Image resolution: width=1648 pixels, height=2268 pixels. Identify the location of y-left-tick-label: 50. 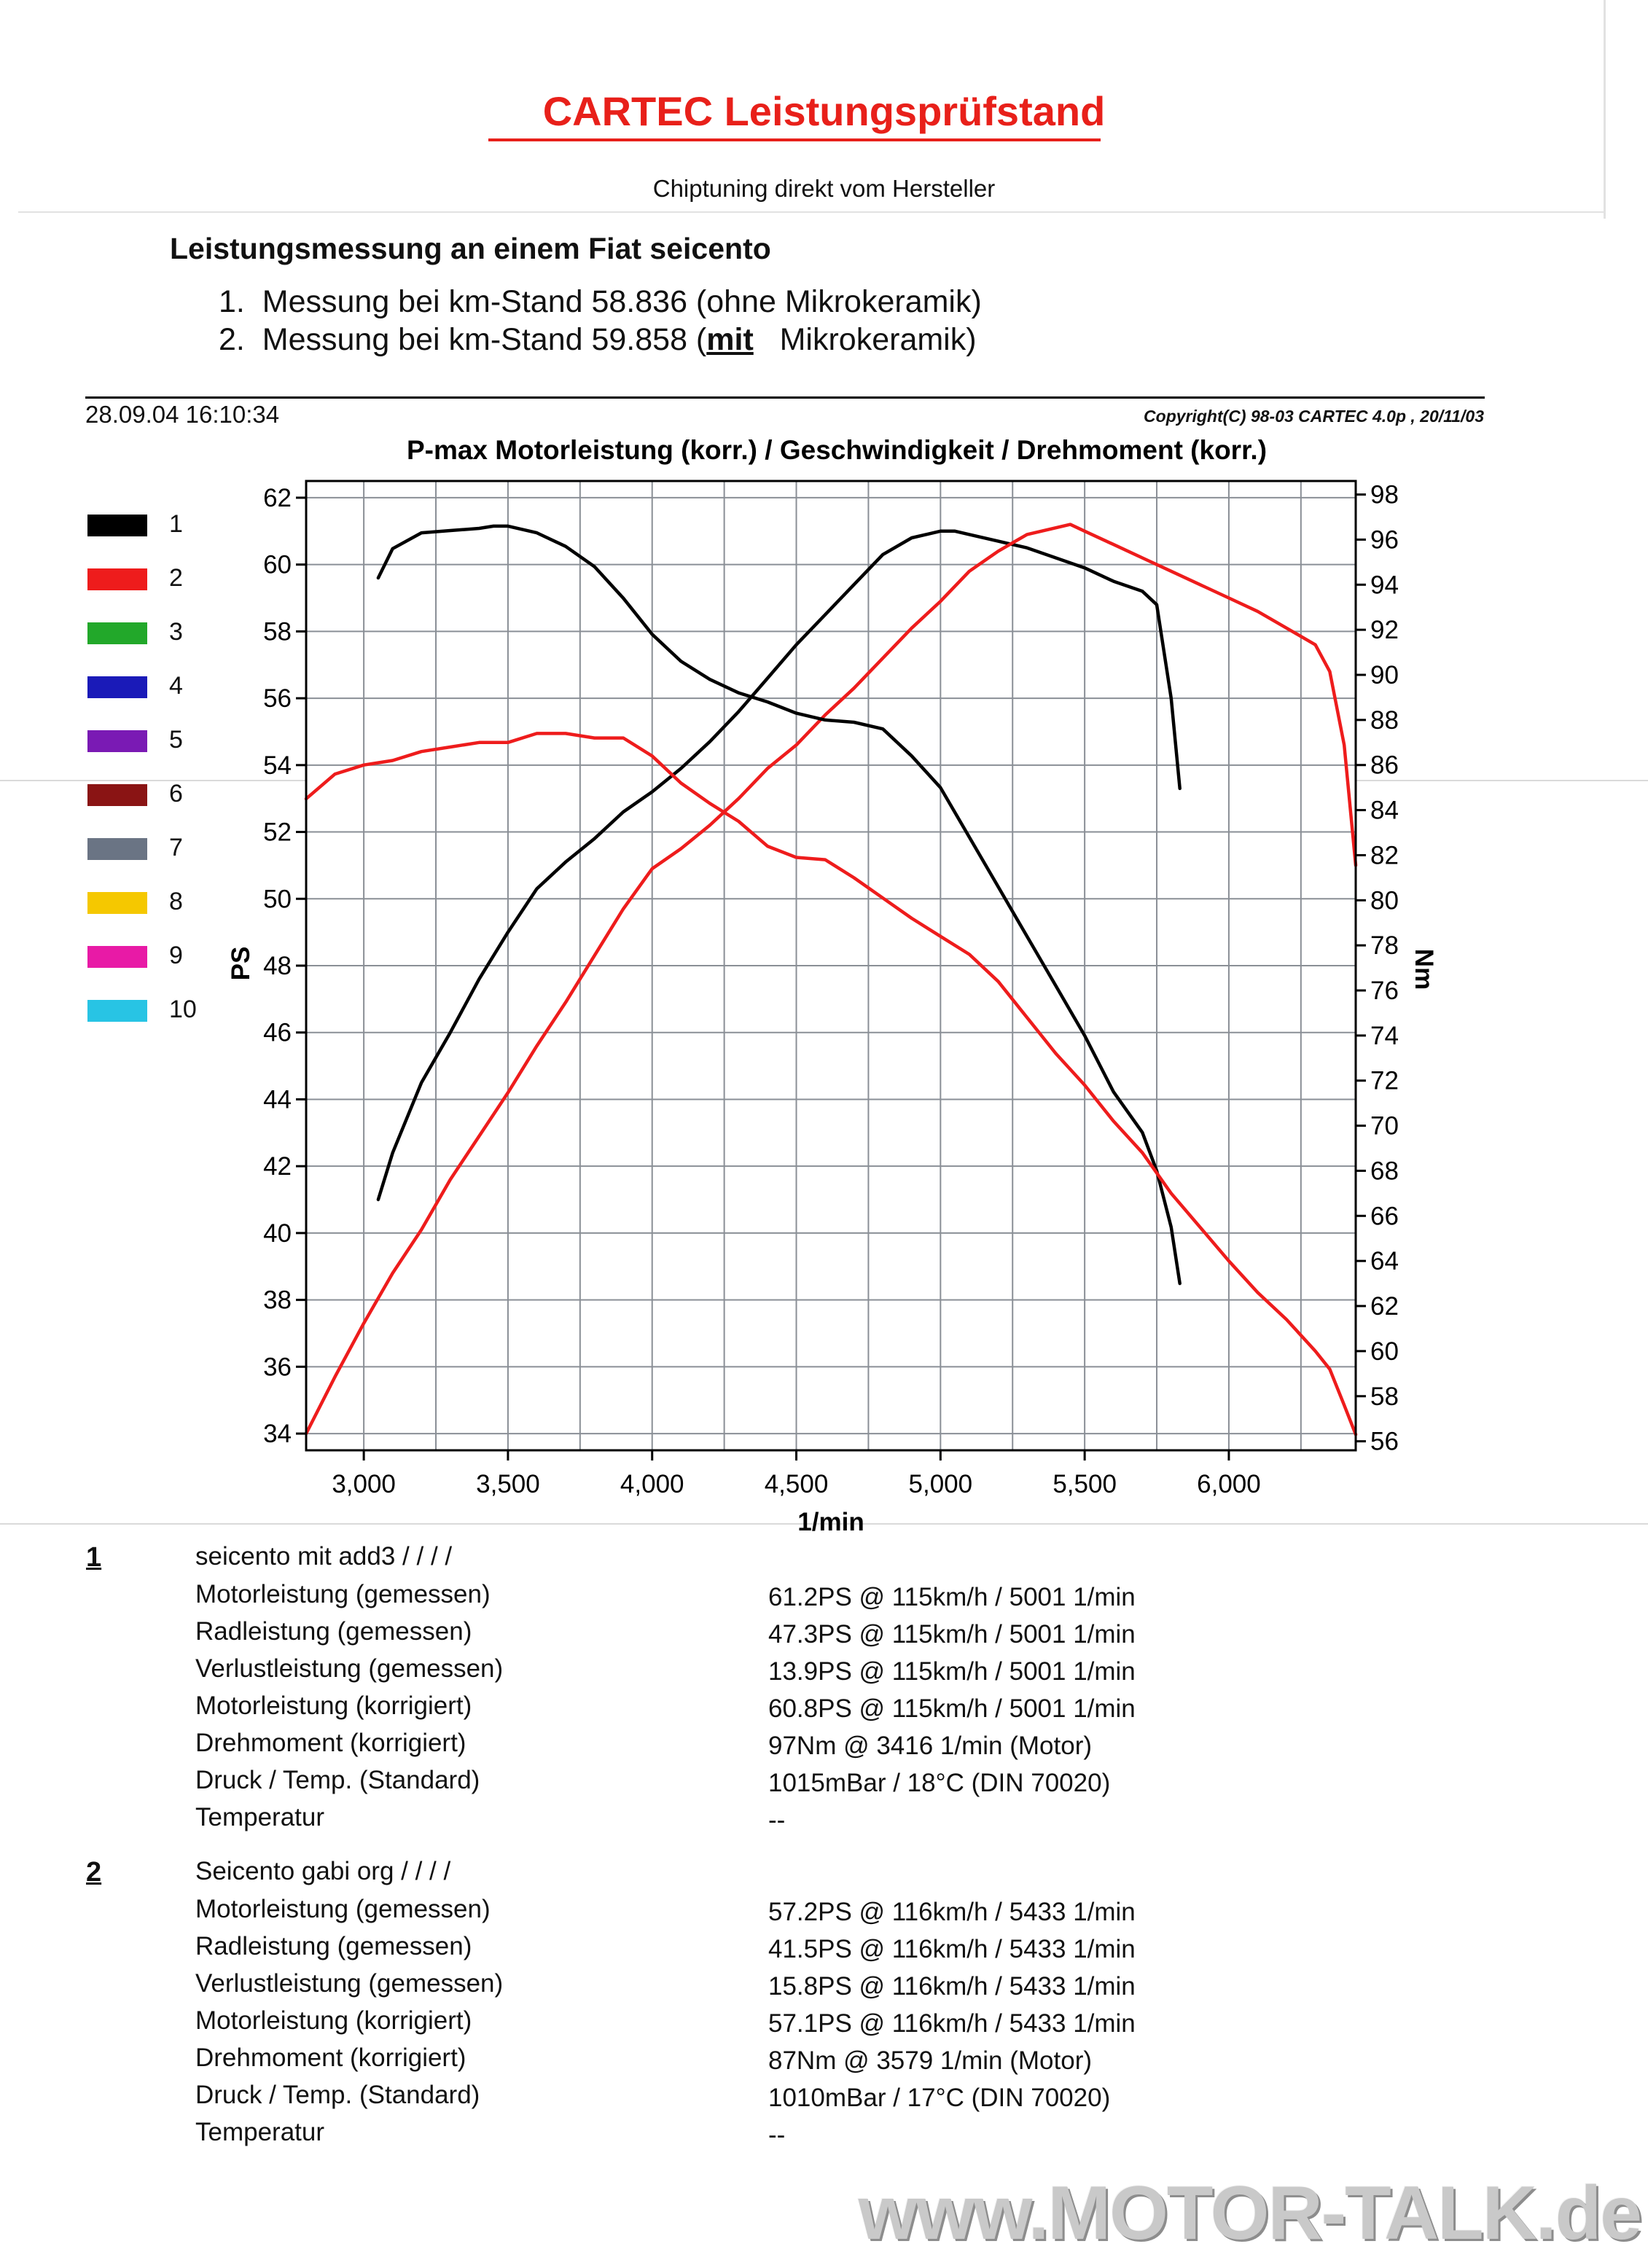
(277, 899).